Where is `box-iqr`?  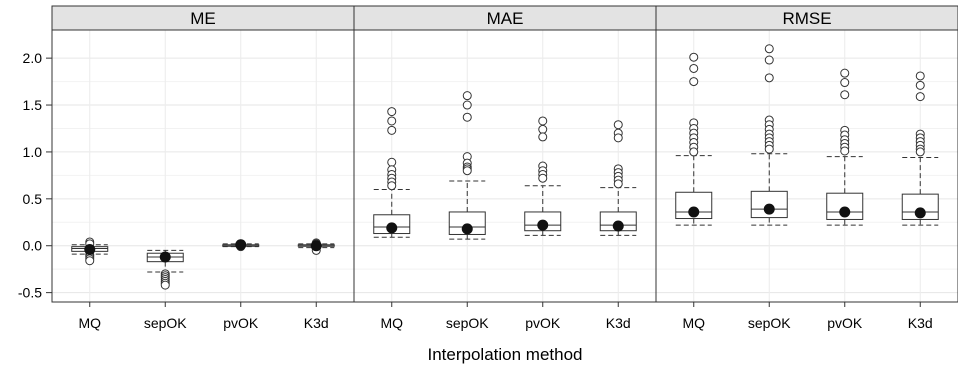 box-iqr is located at coordinates (467, 223).